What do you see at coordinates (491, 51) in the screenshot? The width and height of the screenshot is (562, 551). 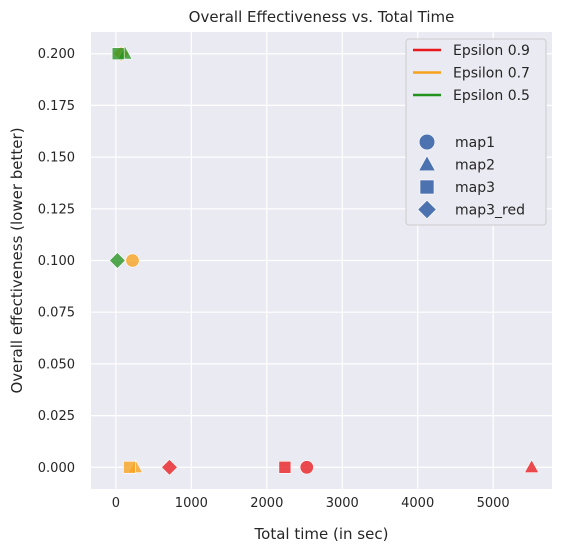 I see `legend-label: Epsilon 0.9` at bounding box center [491, 51].